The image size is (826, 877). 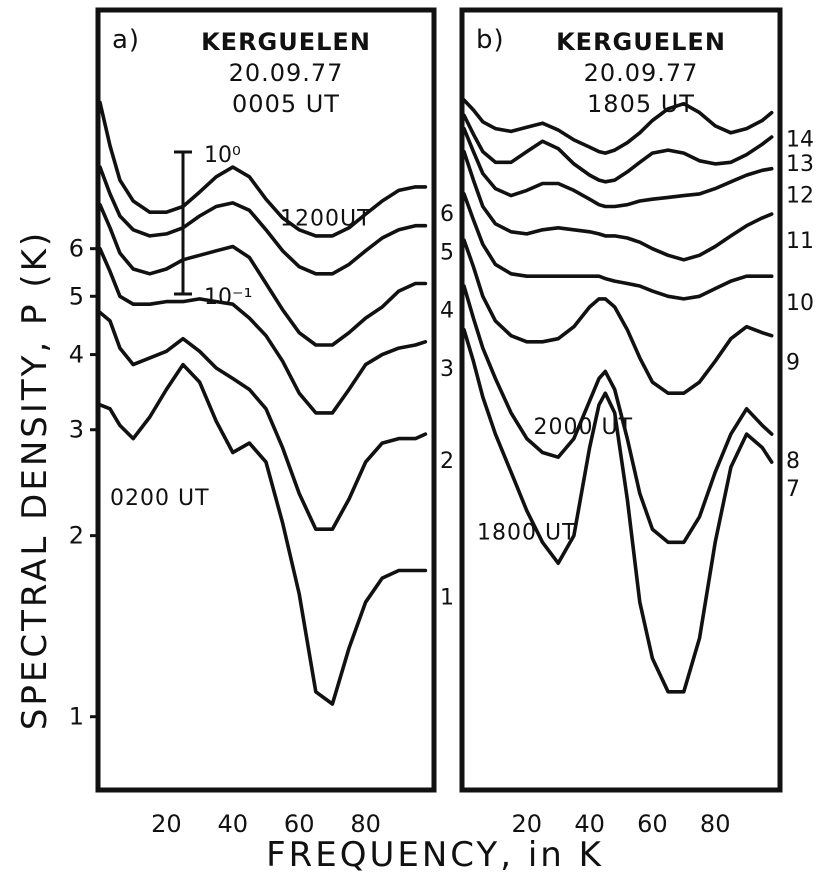 I want to click on series-label-10: 10, so click(x=800, y=303).